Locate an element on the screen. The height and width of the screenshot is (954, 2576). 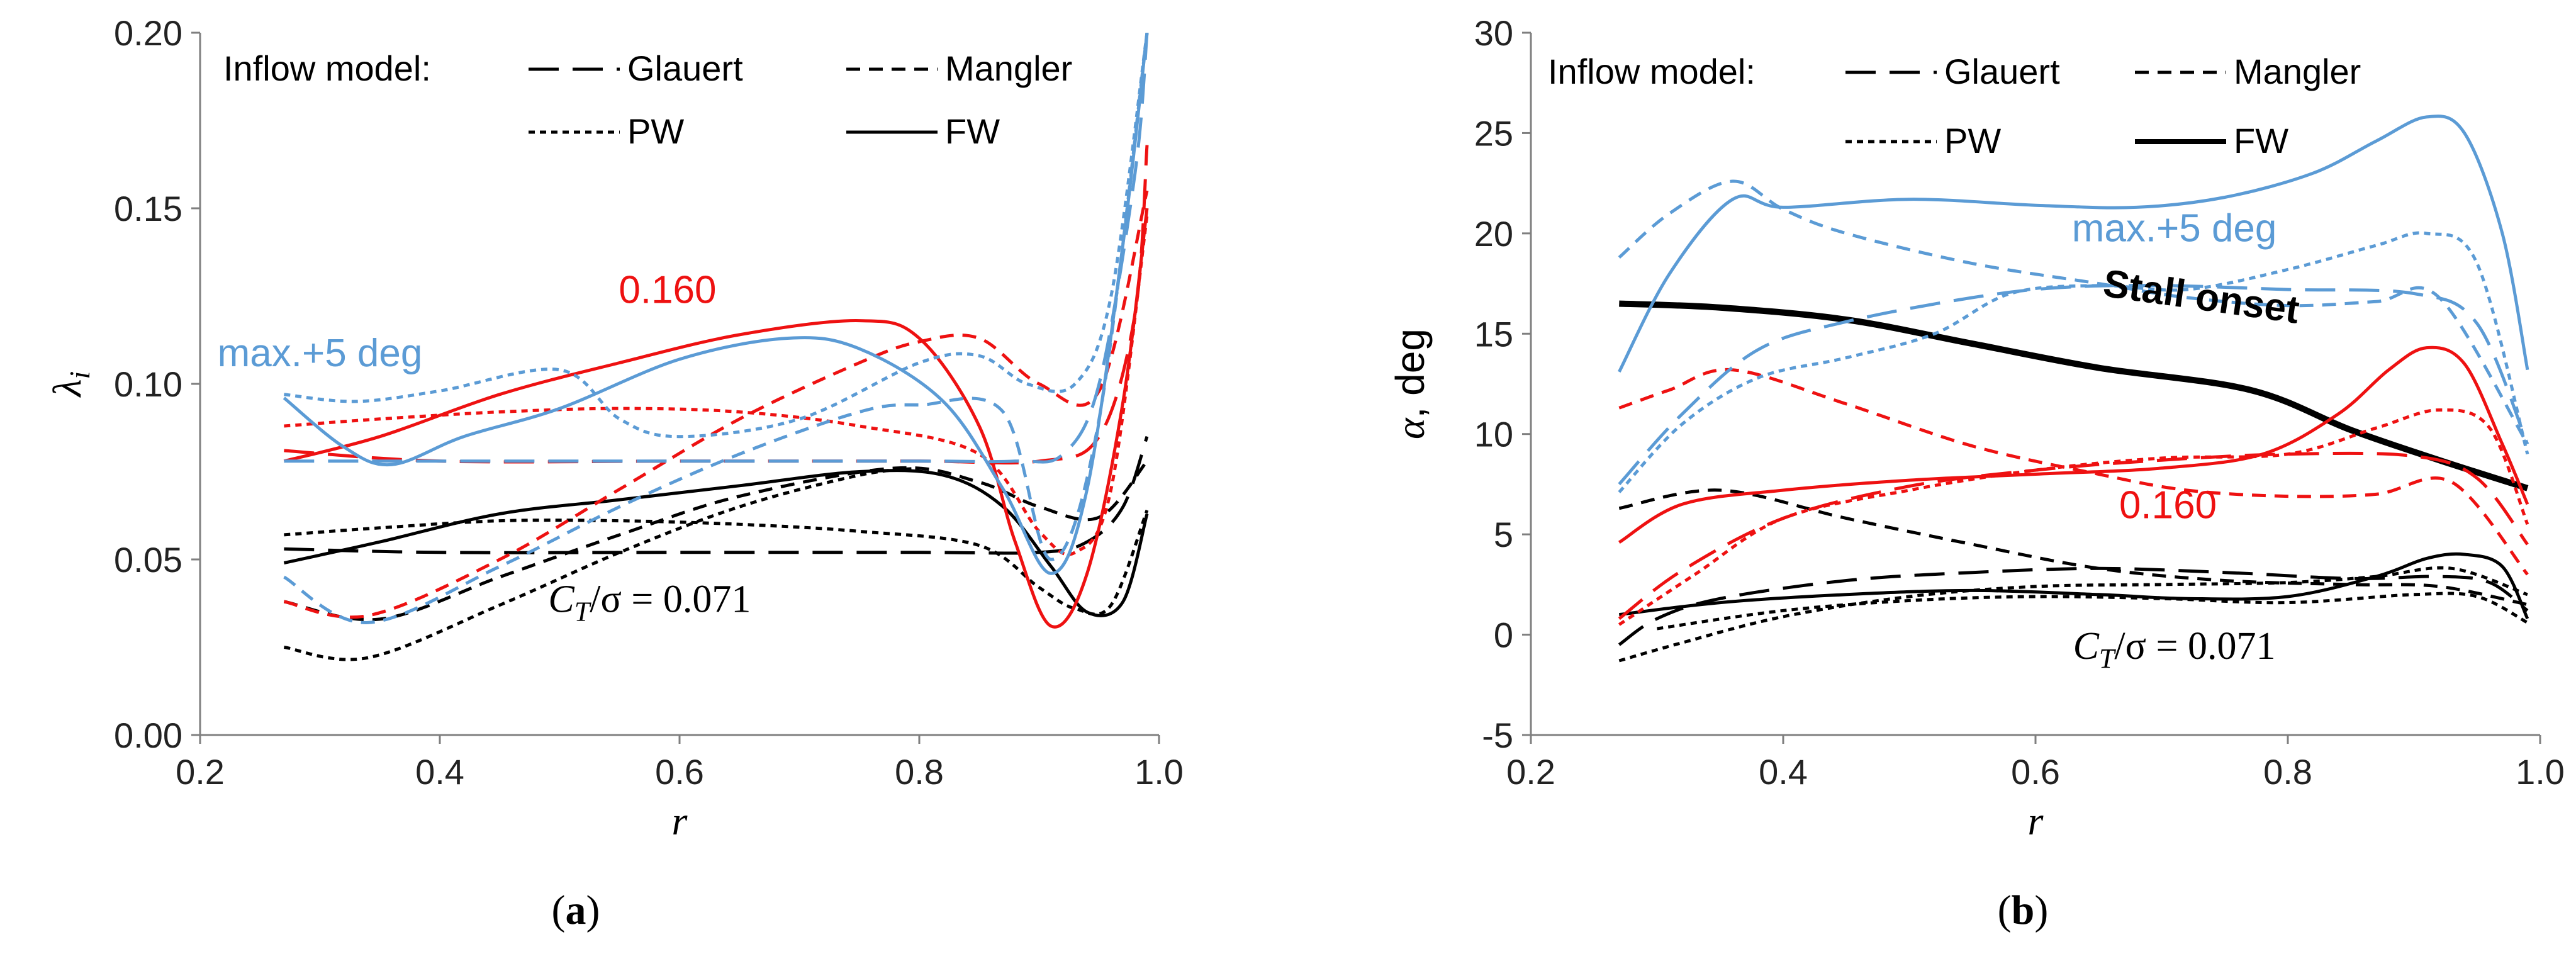
y-tick-label: 0 is located at coordinates (1503, 635).